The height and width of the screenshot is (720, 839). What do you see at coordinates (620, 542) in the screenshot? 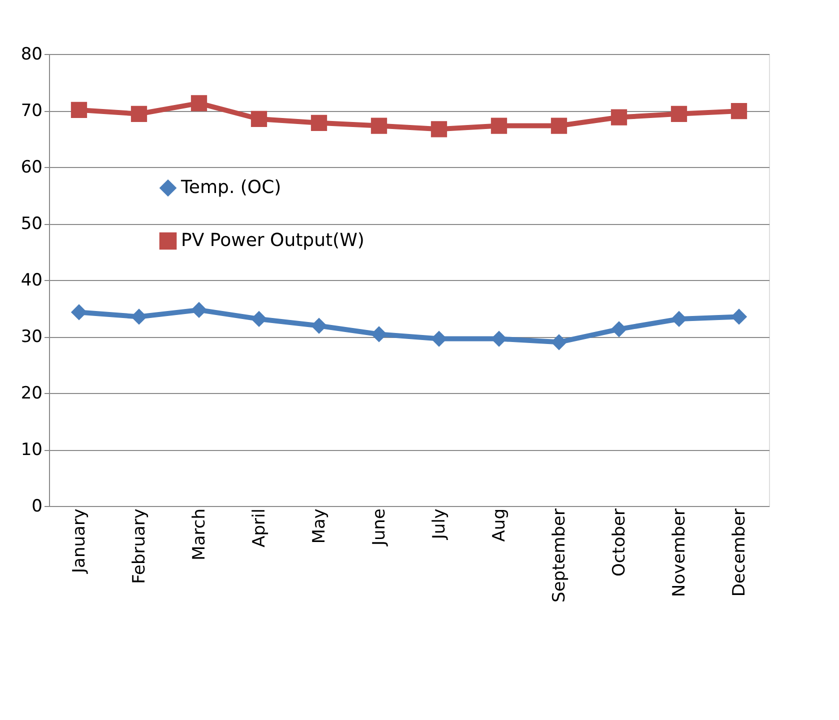
I see `x-tick-label: October` at bounding box center [620, 542].